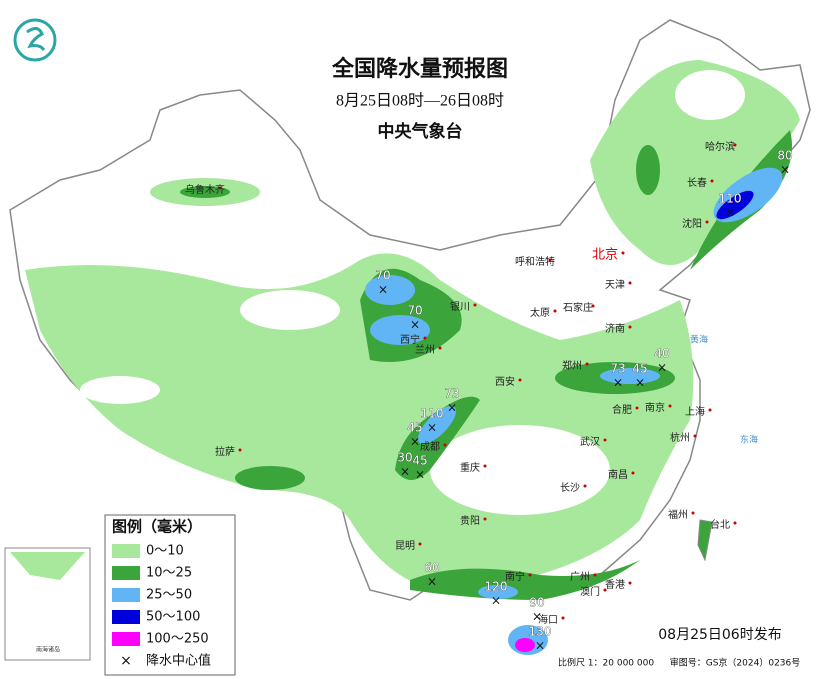  What do you see at coordinates (580, 577) in the screenshot?
I see `city-label: 广州` at bounding box center [580, 577].